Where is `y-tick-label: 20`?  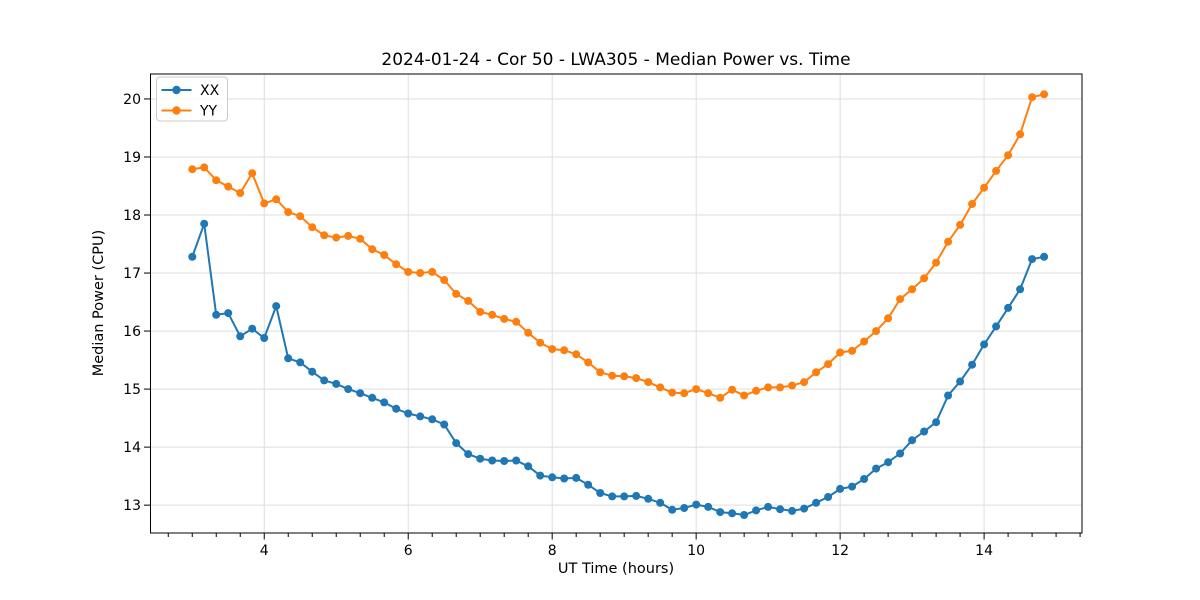 y-tick-label: 20 is located at coordinates (132, 100).